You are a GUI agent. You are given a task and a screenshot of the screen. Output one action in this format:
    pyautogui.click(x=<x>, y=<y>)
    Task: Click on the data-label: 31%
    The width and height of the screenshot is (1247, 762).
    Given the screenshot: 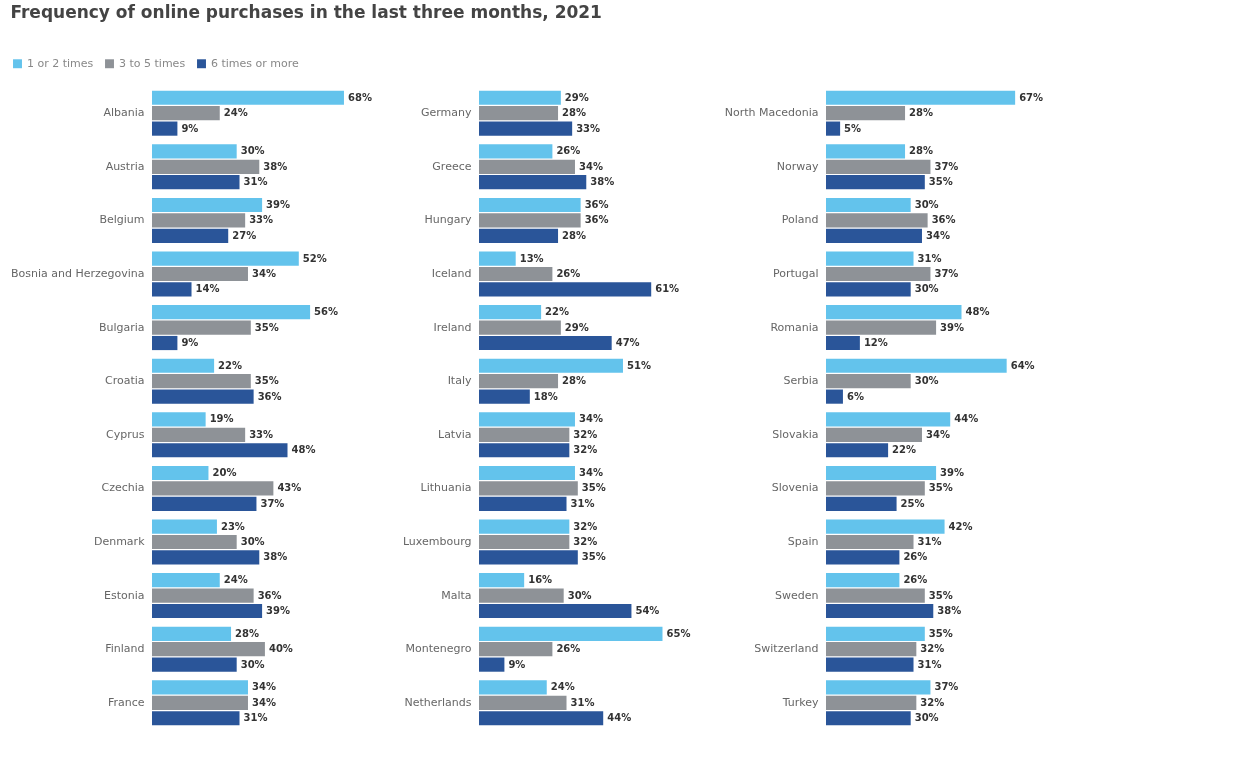 What is the action you would take?
    pyautogui.click(x=582, y=503)
    